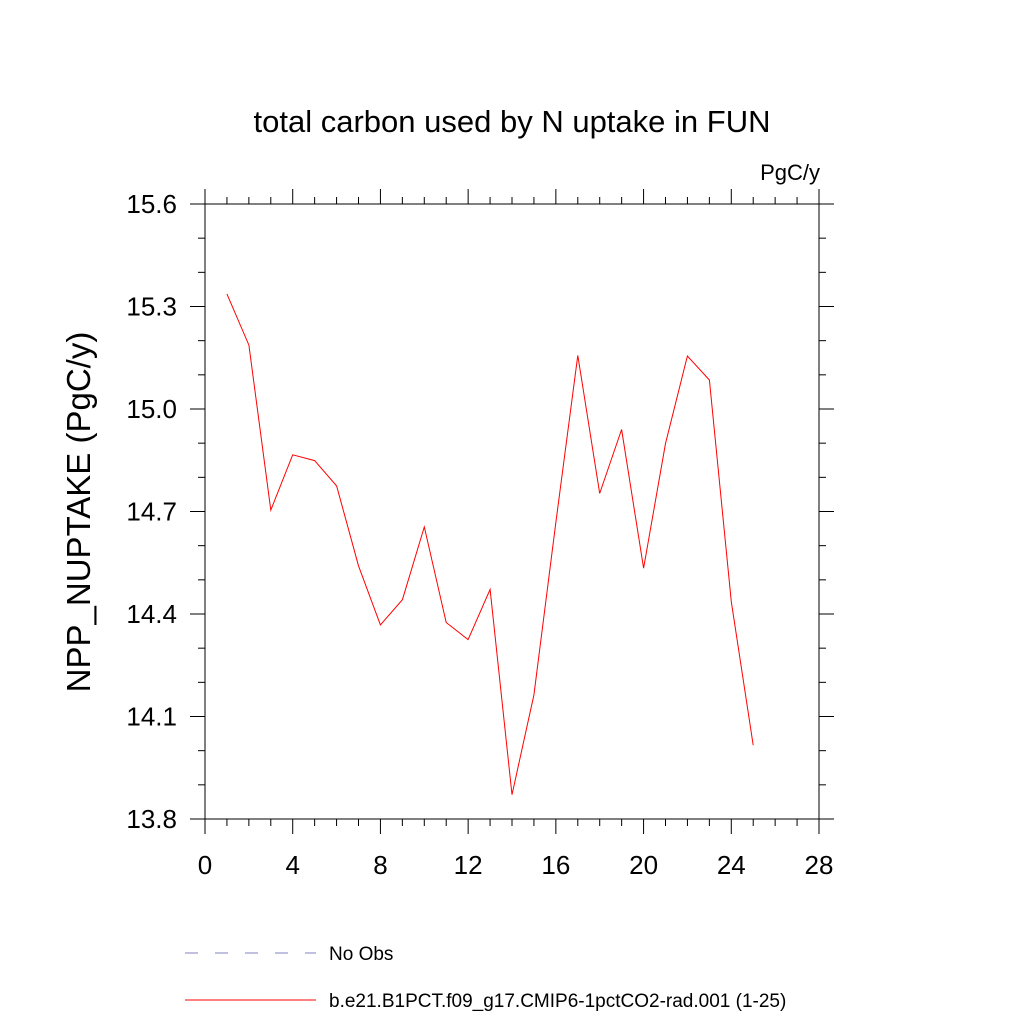 This screenshot has width=1024, height=1024. I want to click on x-tick-label: 24, so click(731, 865).